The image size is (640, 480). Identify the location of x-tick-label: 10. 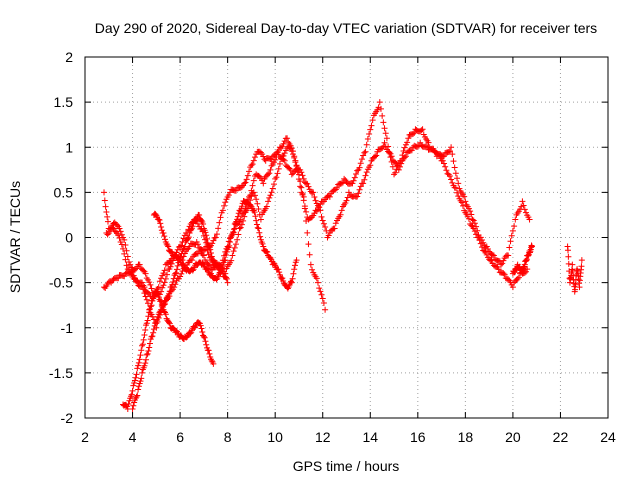
(275, 437).